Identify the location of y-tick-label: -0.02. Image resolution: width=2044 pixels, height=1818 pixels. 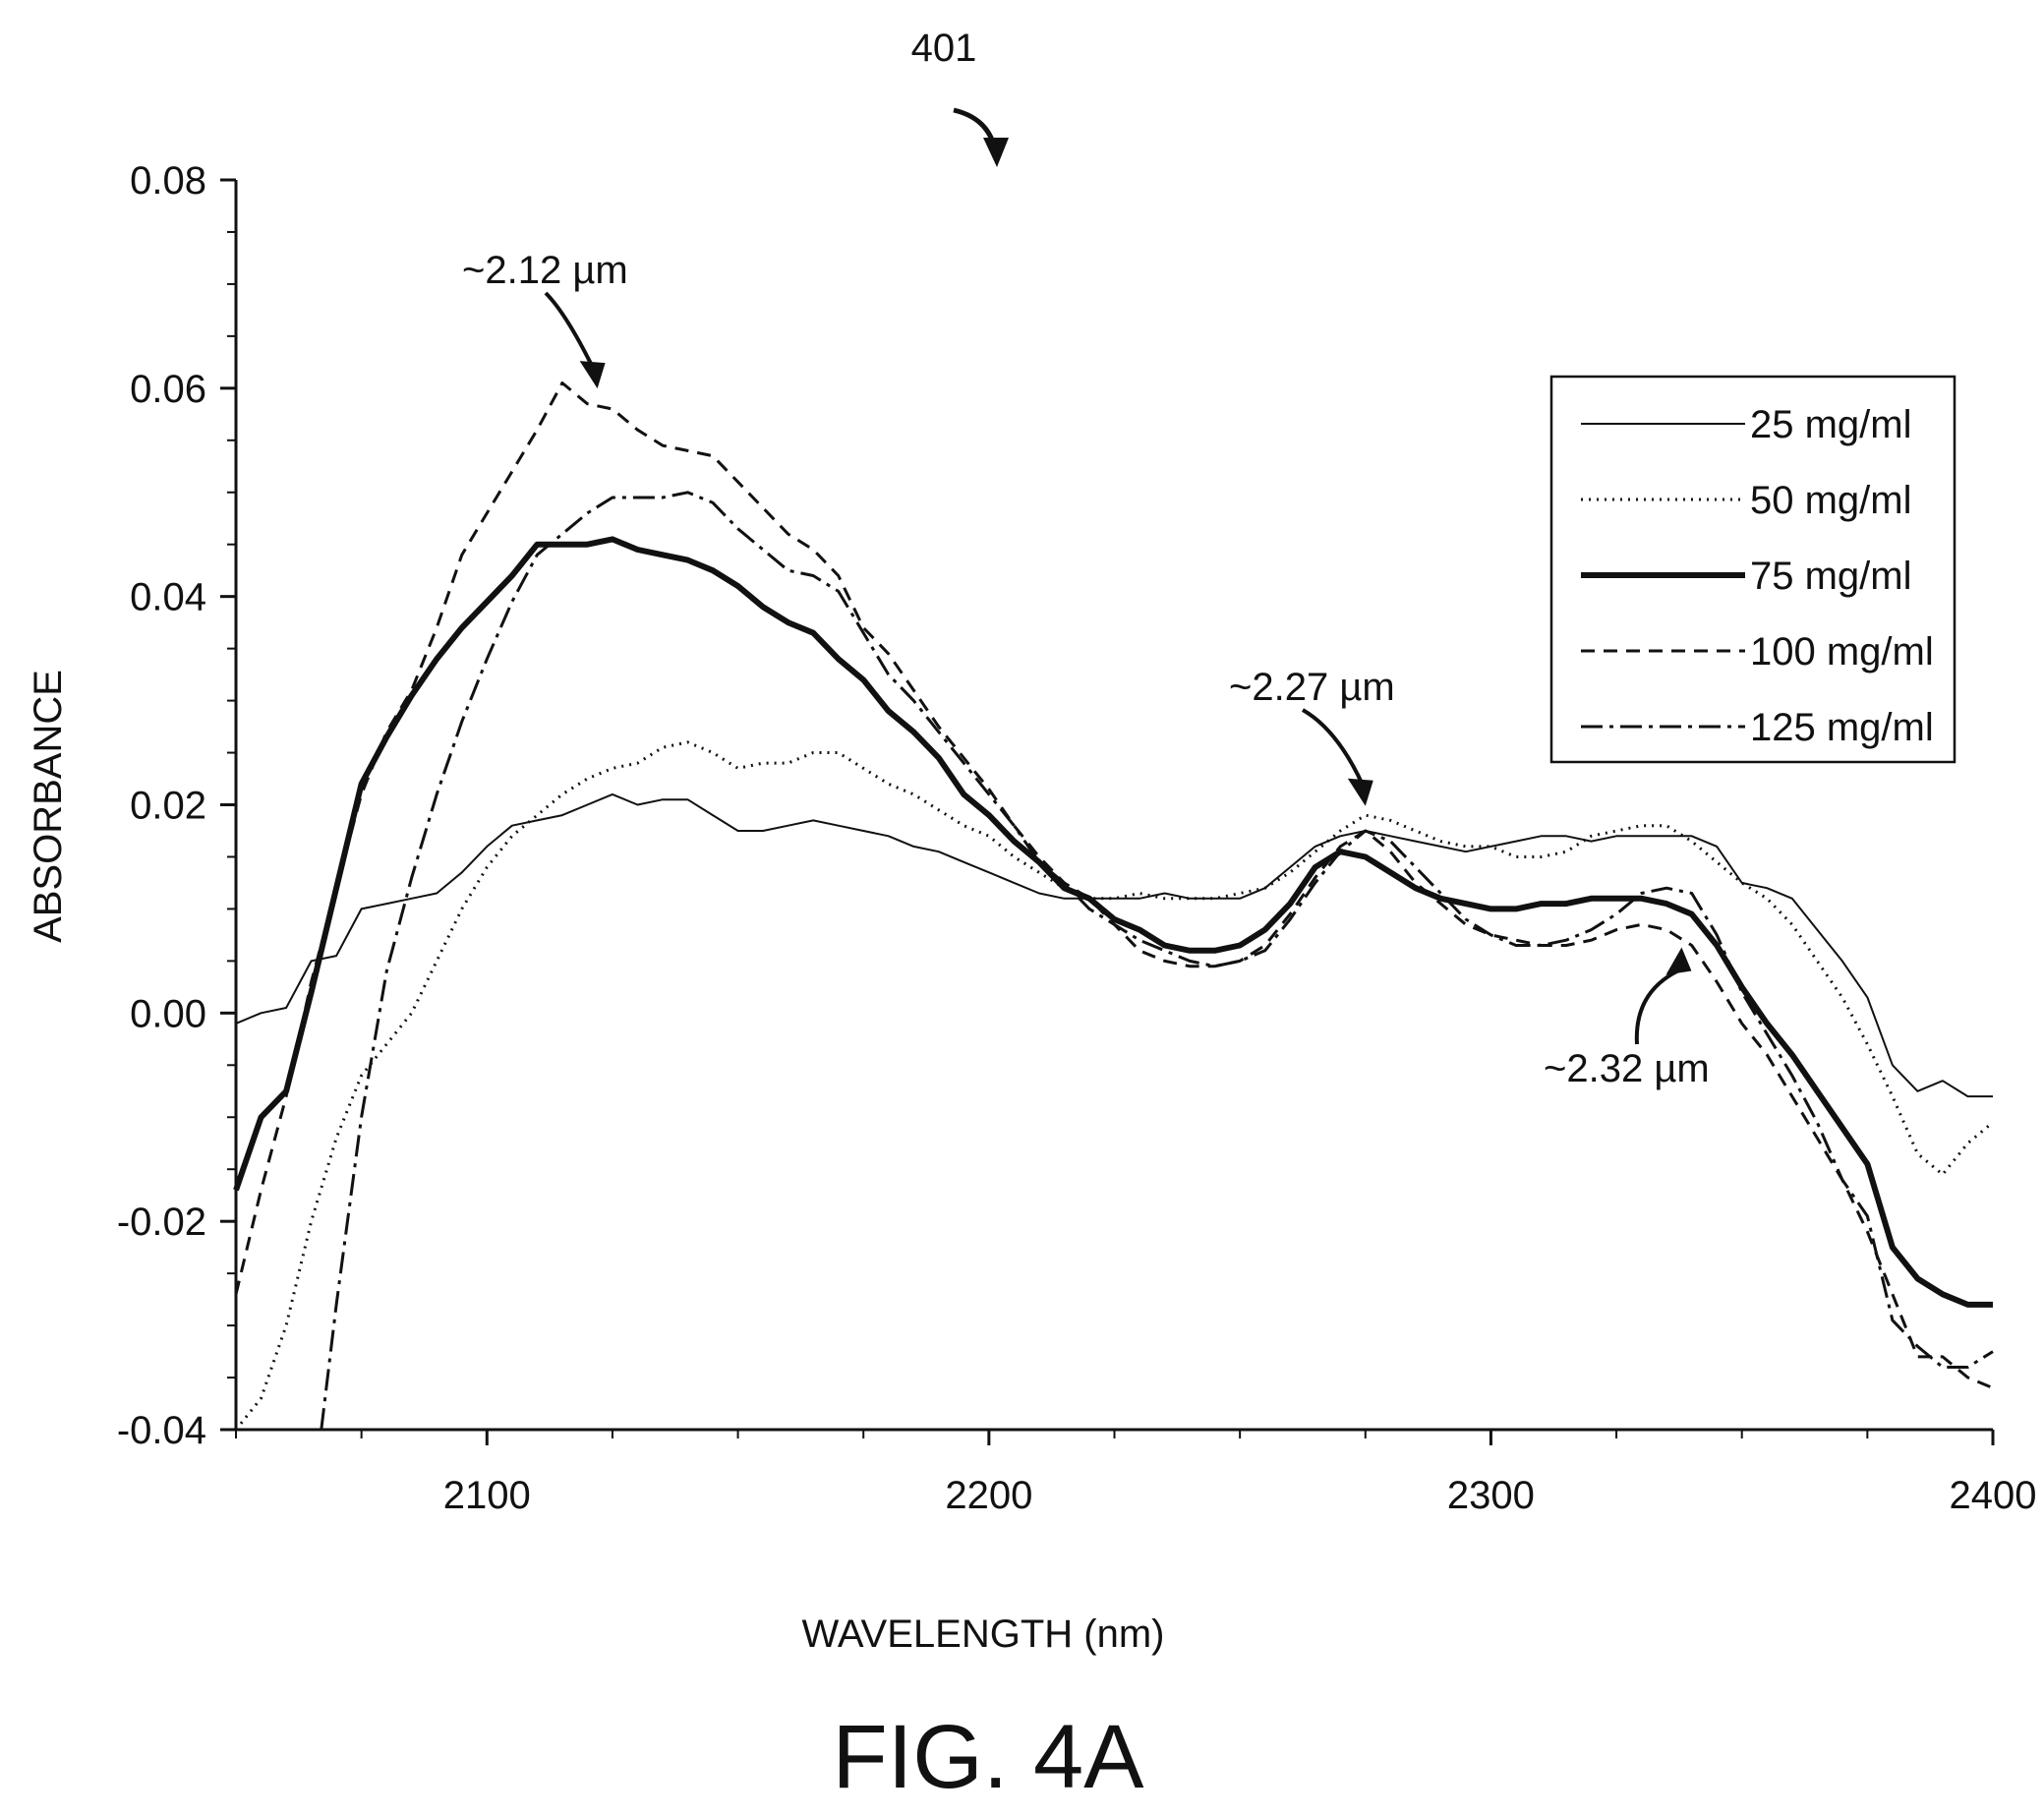
(161, 1222).